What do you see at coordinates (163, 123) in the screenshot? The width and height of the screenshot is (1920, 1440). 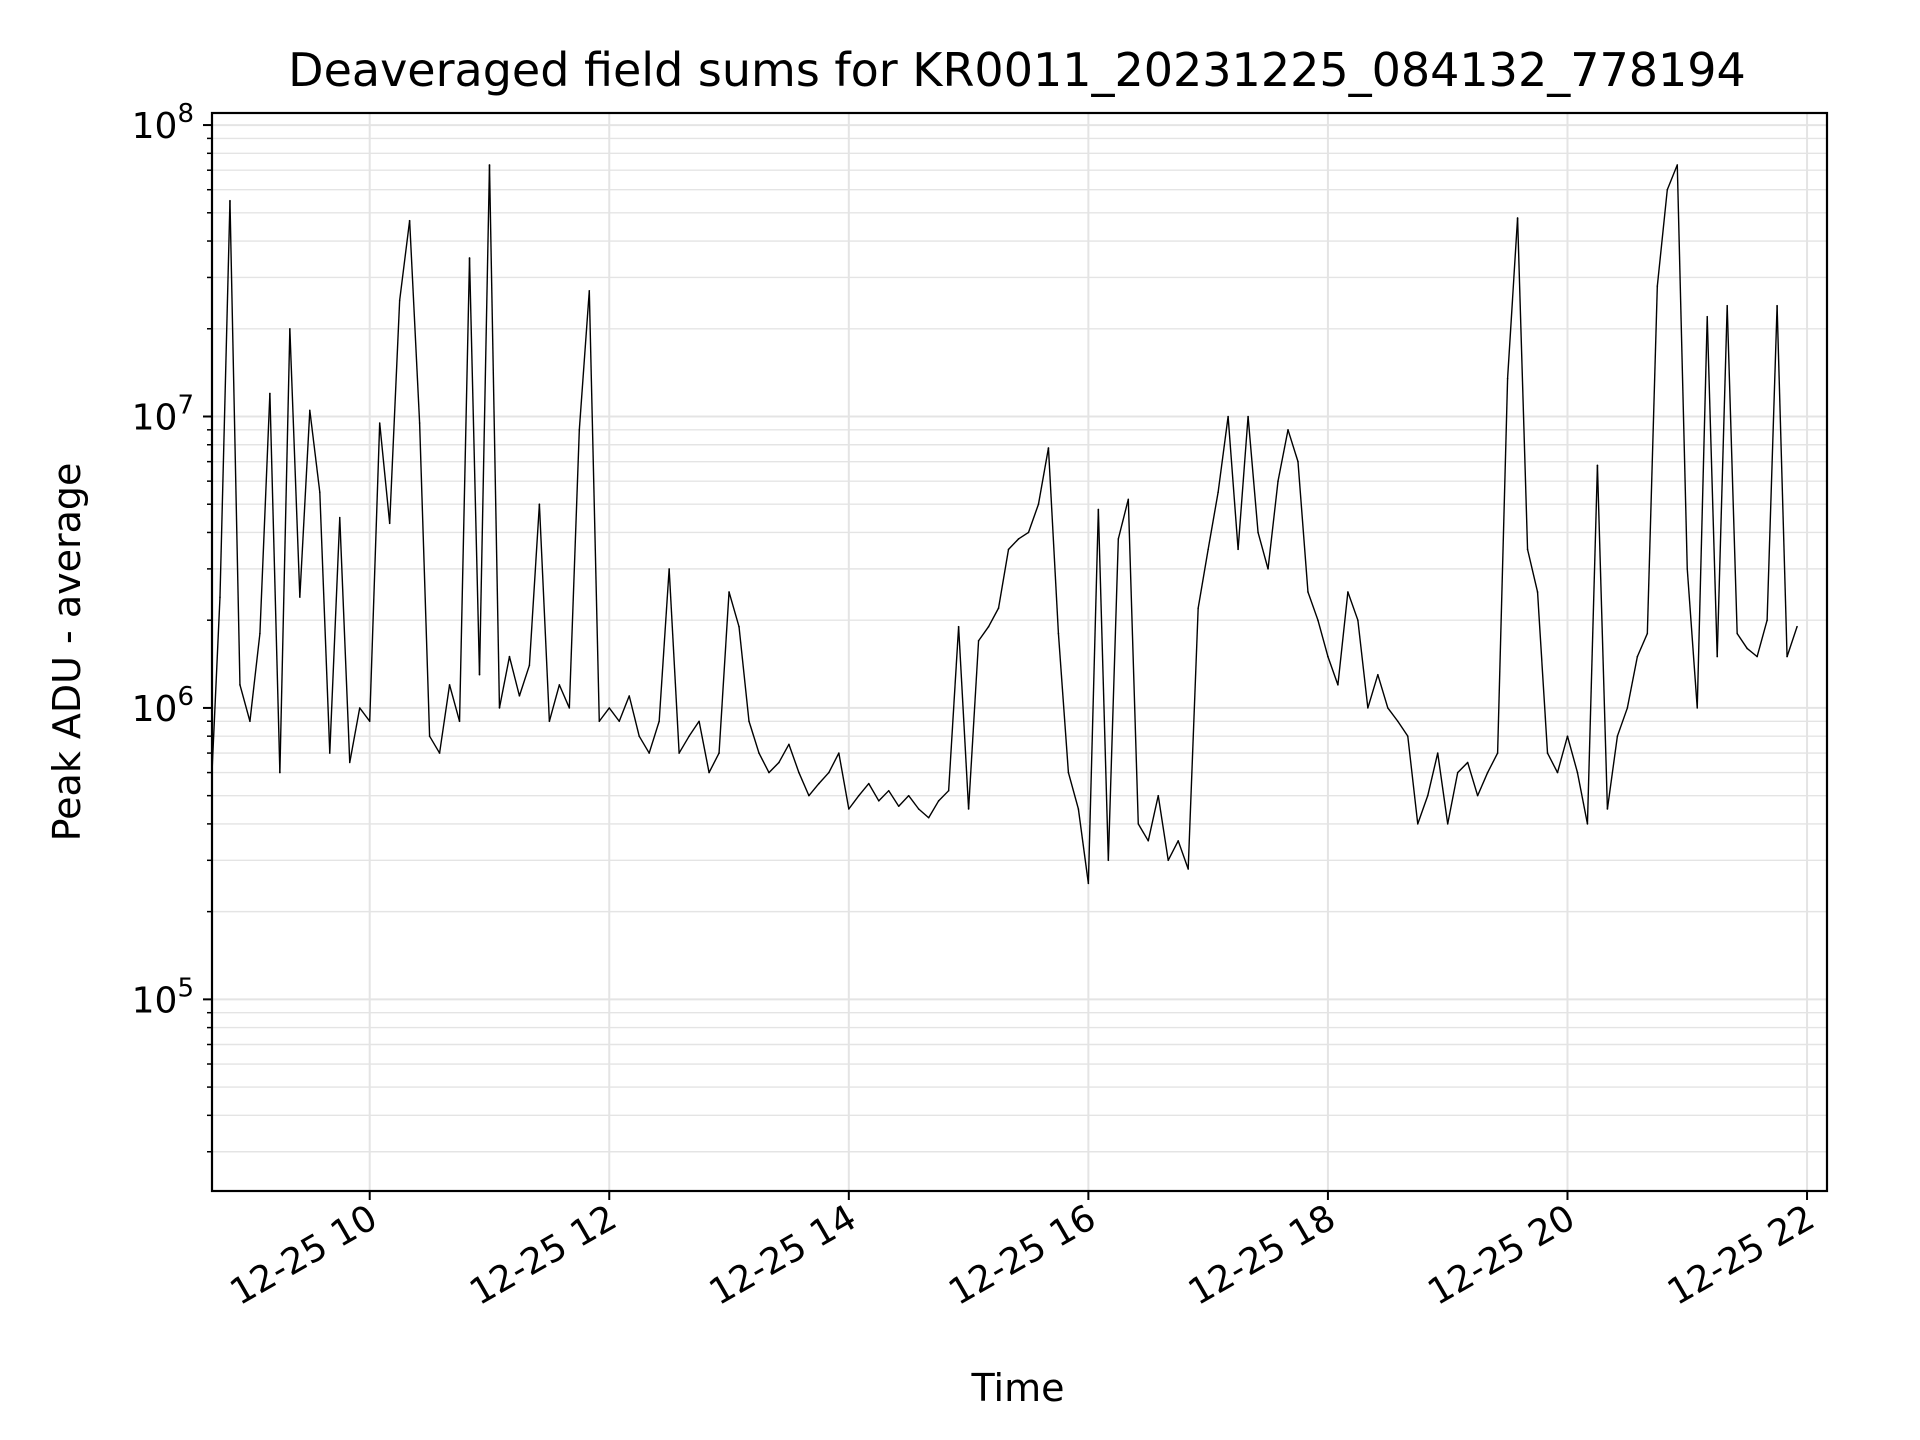 I see `y-tick-label: 10⁸` at bounding box center [163, 123].